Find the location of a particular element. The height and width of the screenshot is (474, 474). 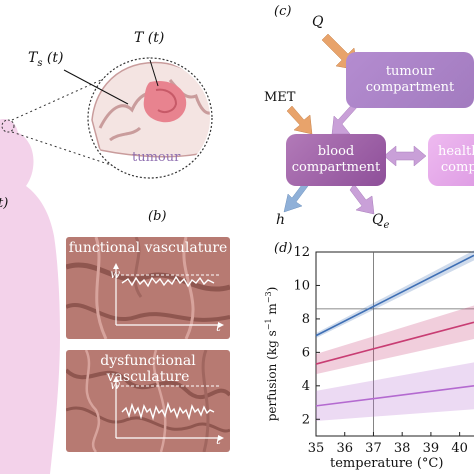

t-axis-label-top: t is located at coordinates (218, 327).